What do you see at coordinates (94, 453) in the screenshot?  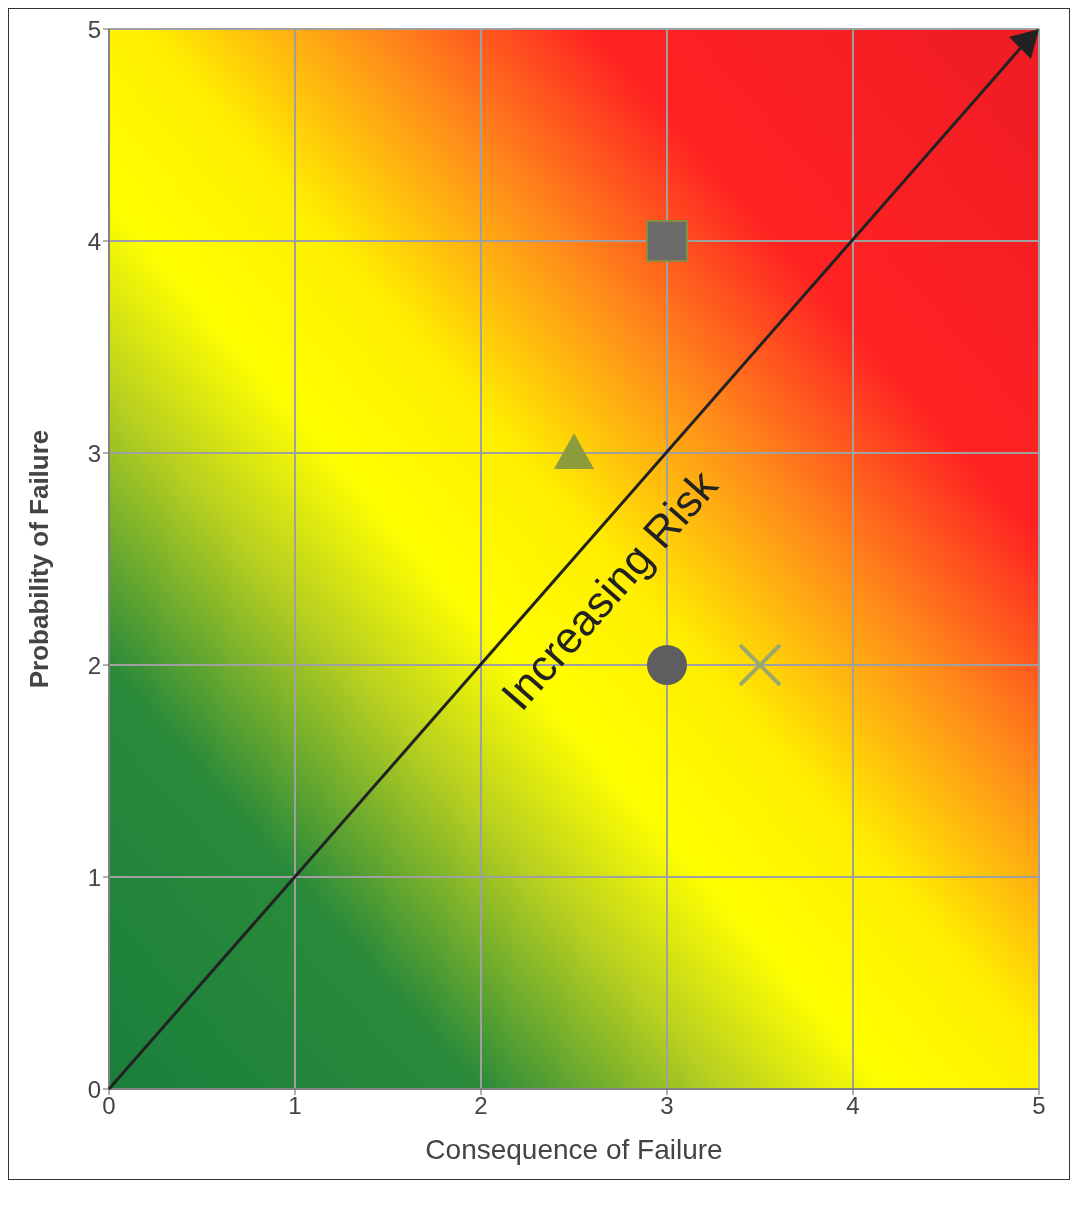 I see `y-tick-label: 3` at bounding box center [94, 453].